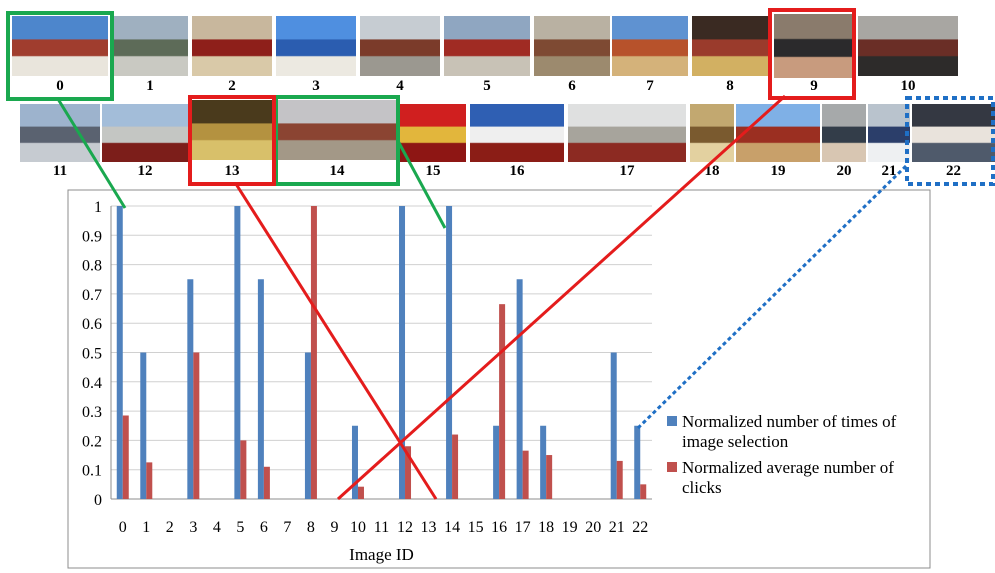 The width and height of the screenshot is (995, 573). What do you see at coordinates (400, 86) in the screenshot?
I see `thumbnail-label: 4` at bounding box center [400, 86].